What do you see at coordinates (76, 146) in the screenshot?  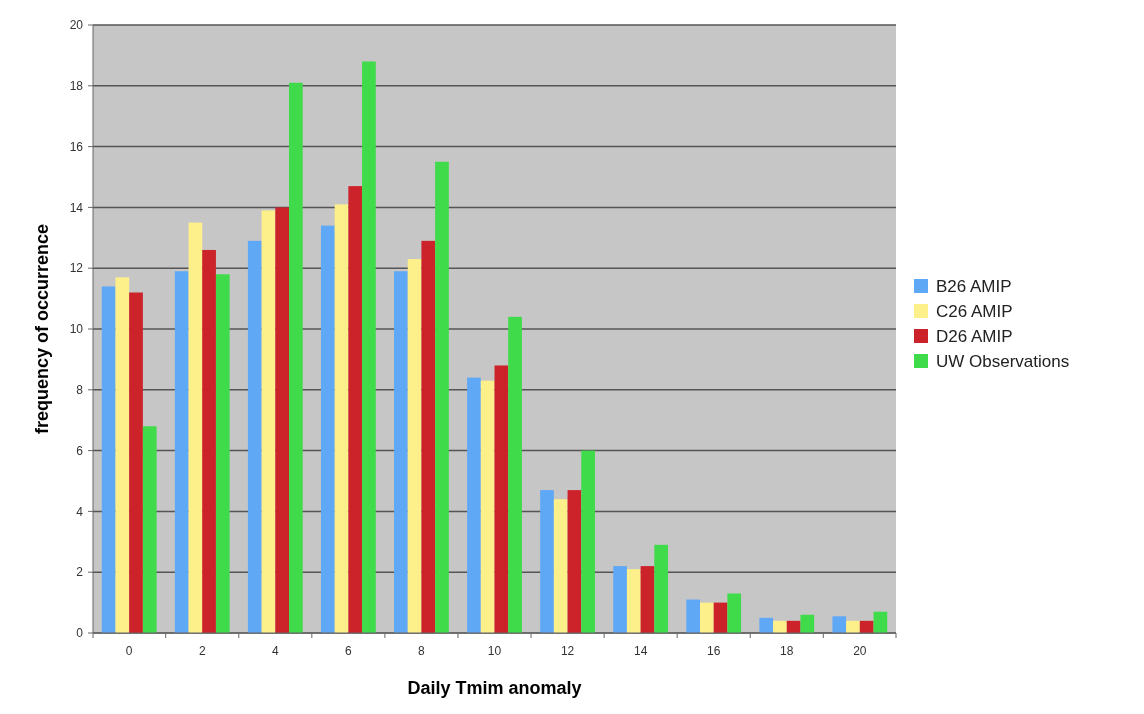 I see `y-tick-label: 16` at bounding box center [76, 146].